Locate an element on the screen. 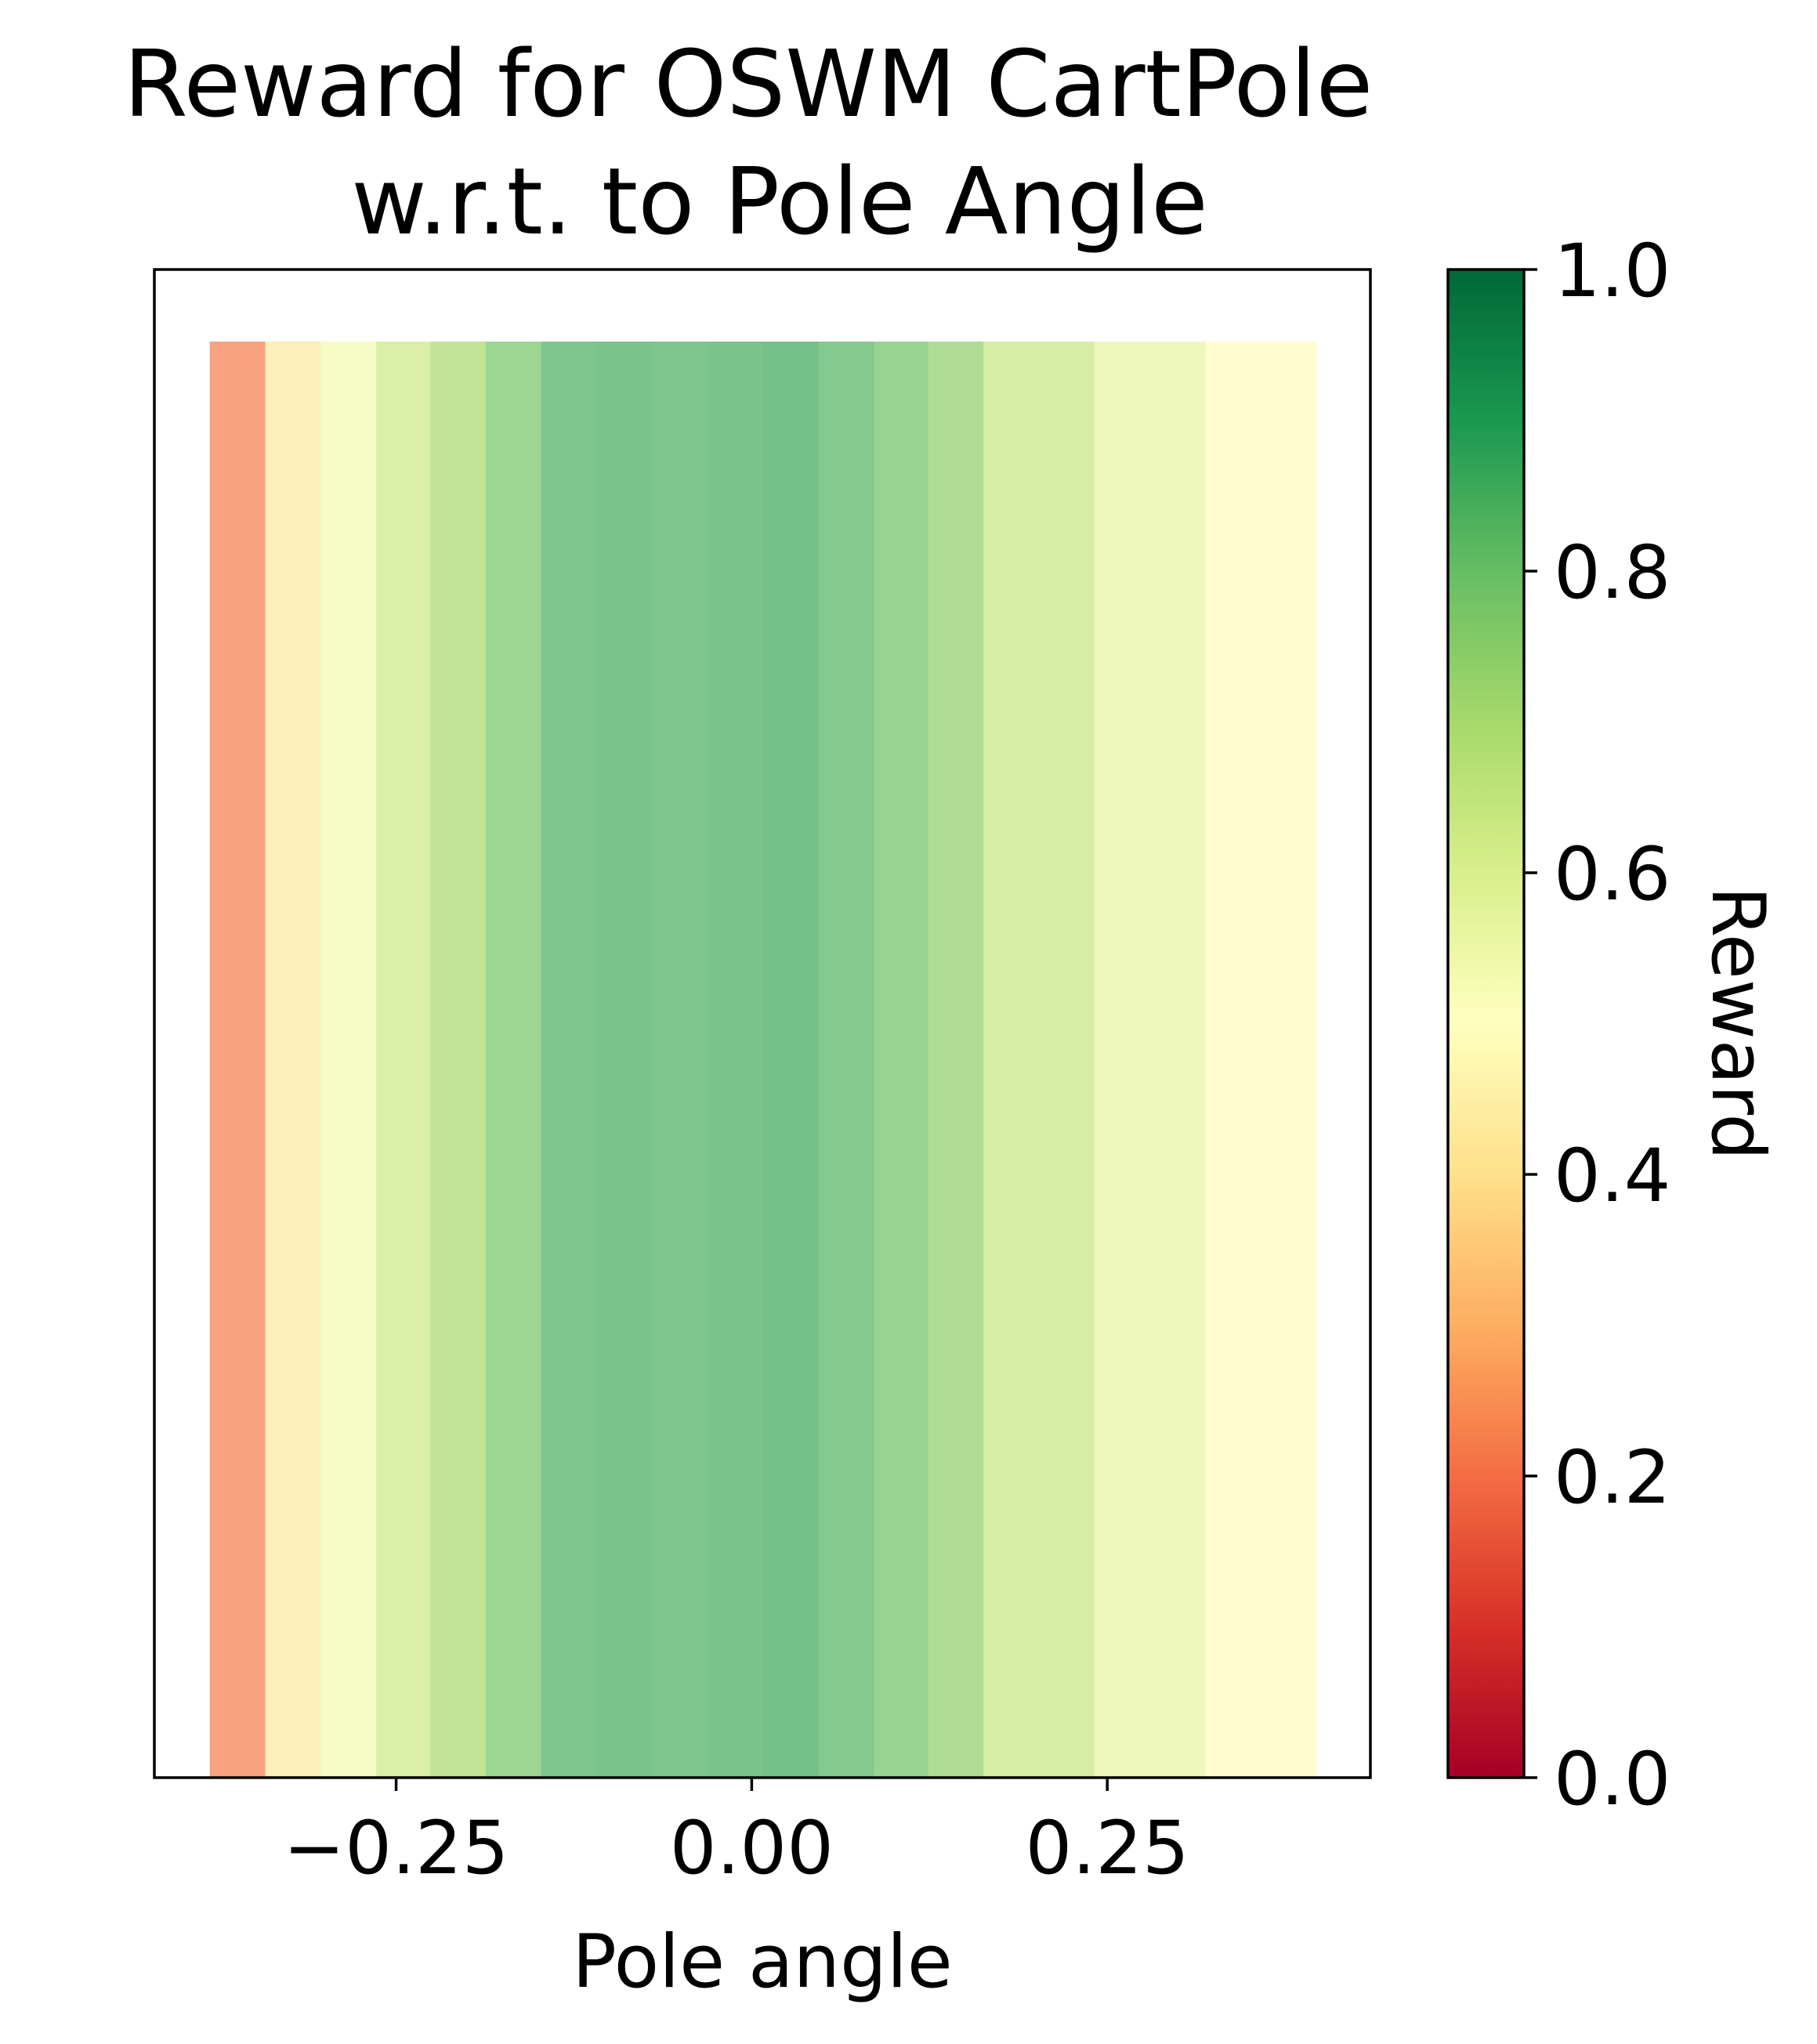 This screenshot has width=1817, height=2044. colorbar is located at coordinates (1486, 1023).